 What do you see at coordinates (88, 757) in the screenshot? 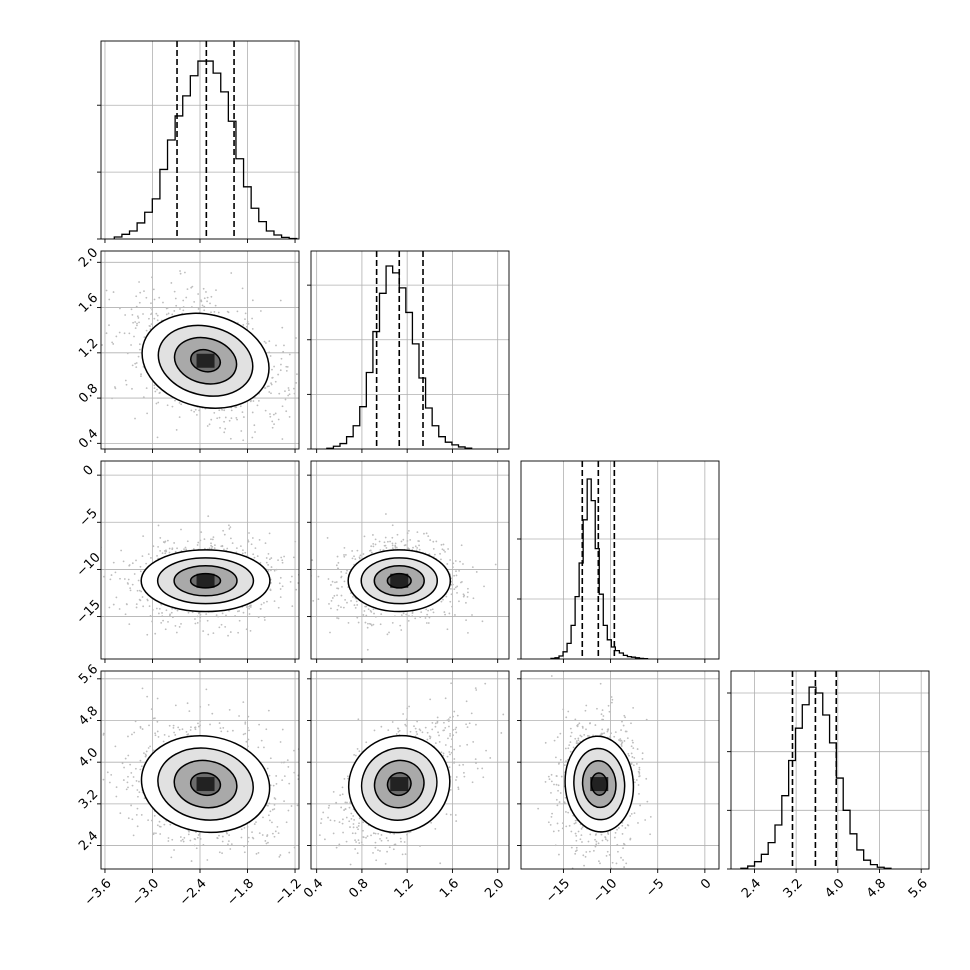
I see `ytick-label: 4.0` at bounding box center [88, 757].